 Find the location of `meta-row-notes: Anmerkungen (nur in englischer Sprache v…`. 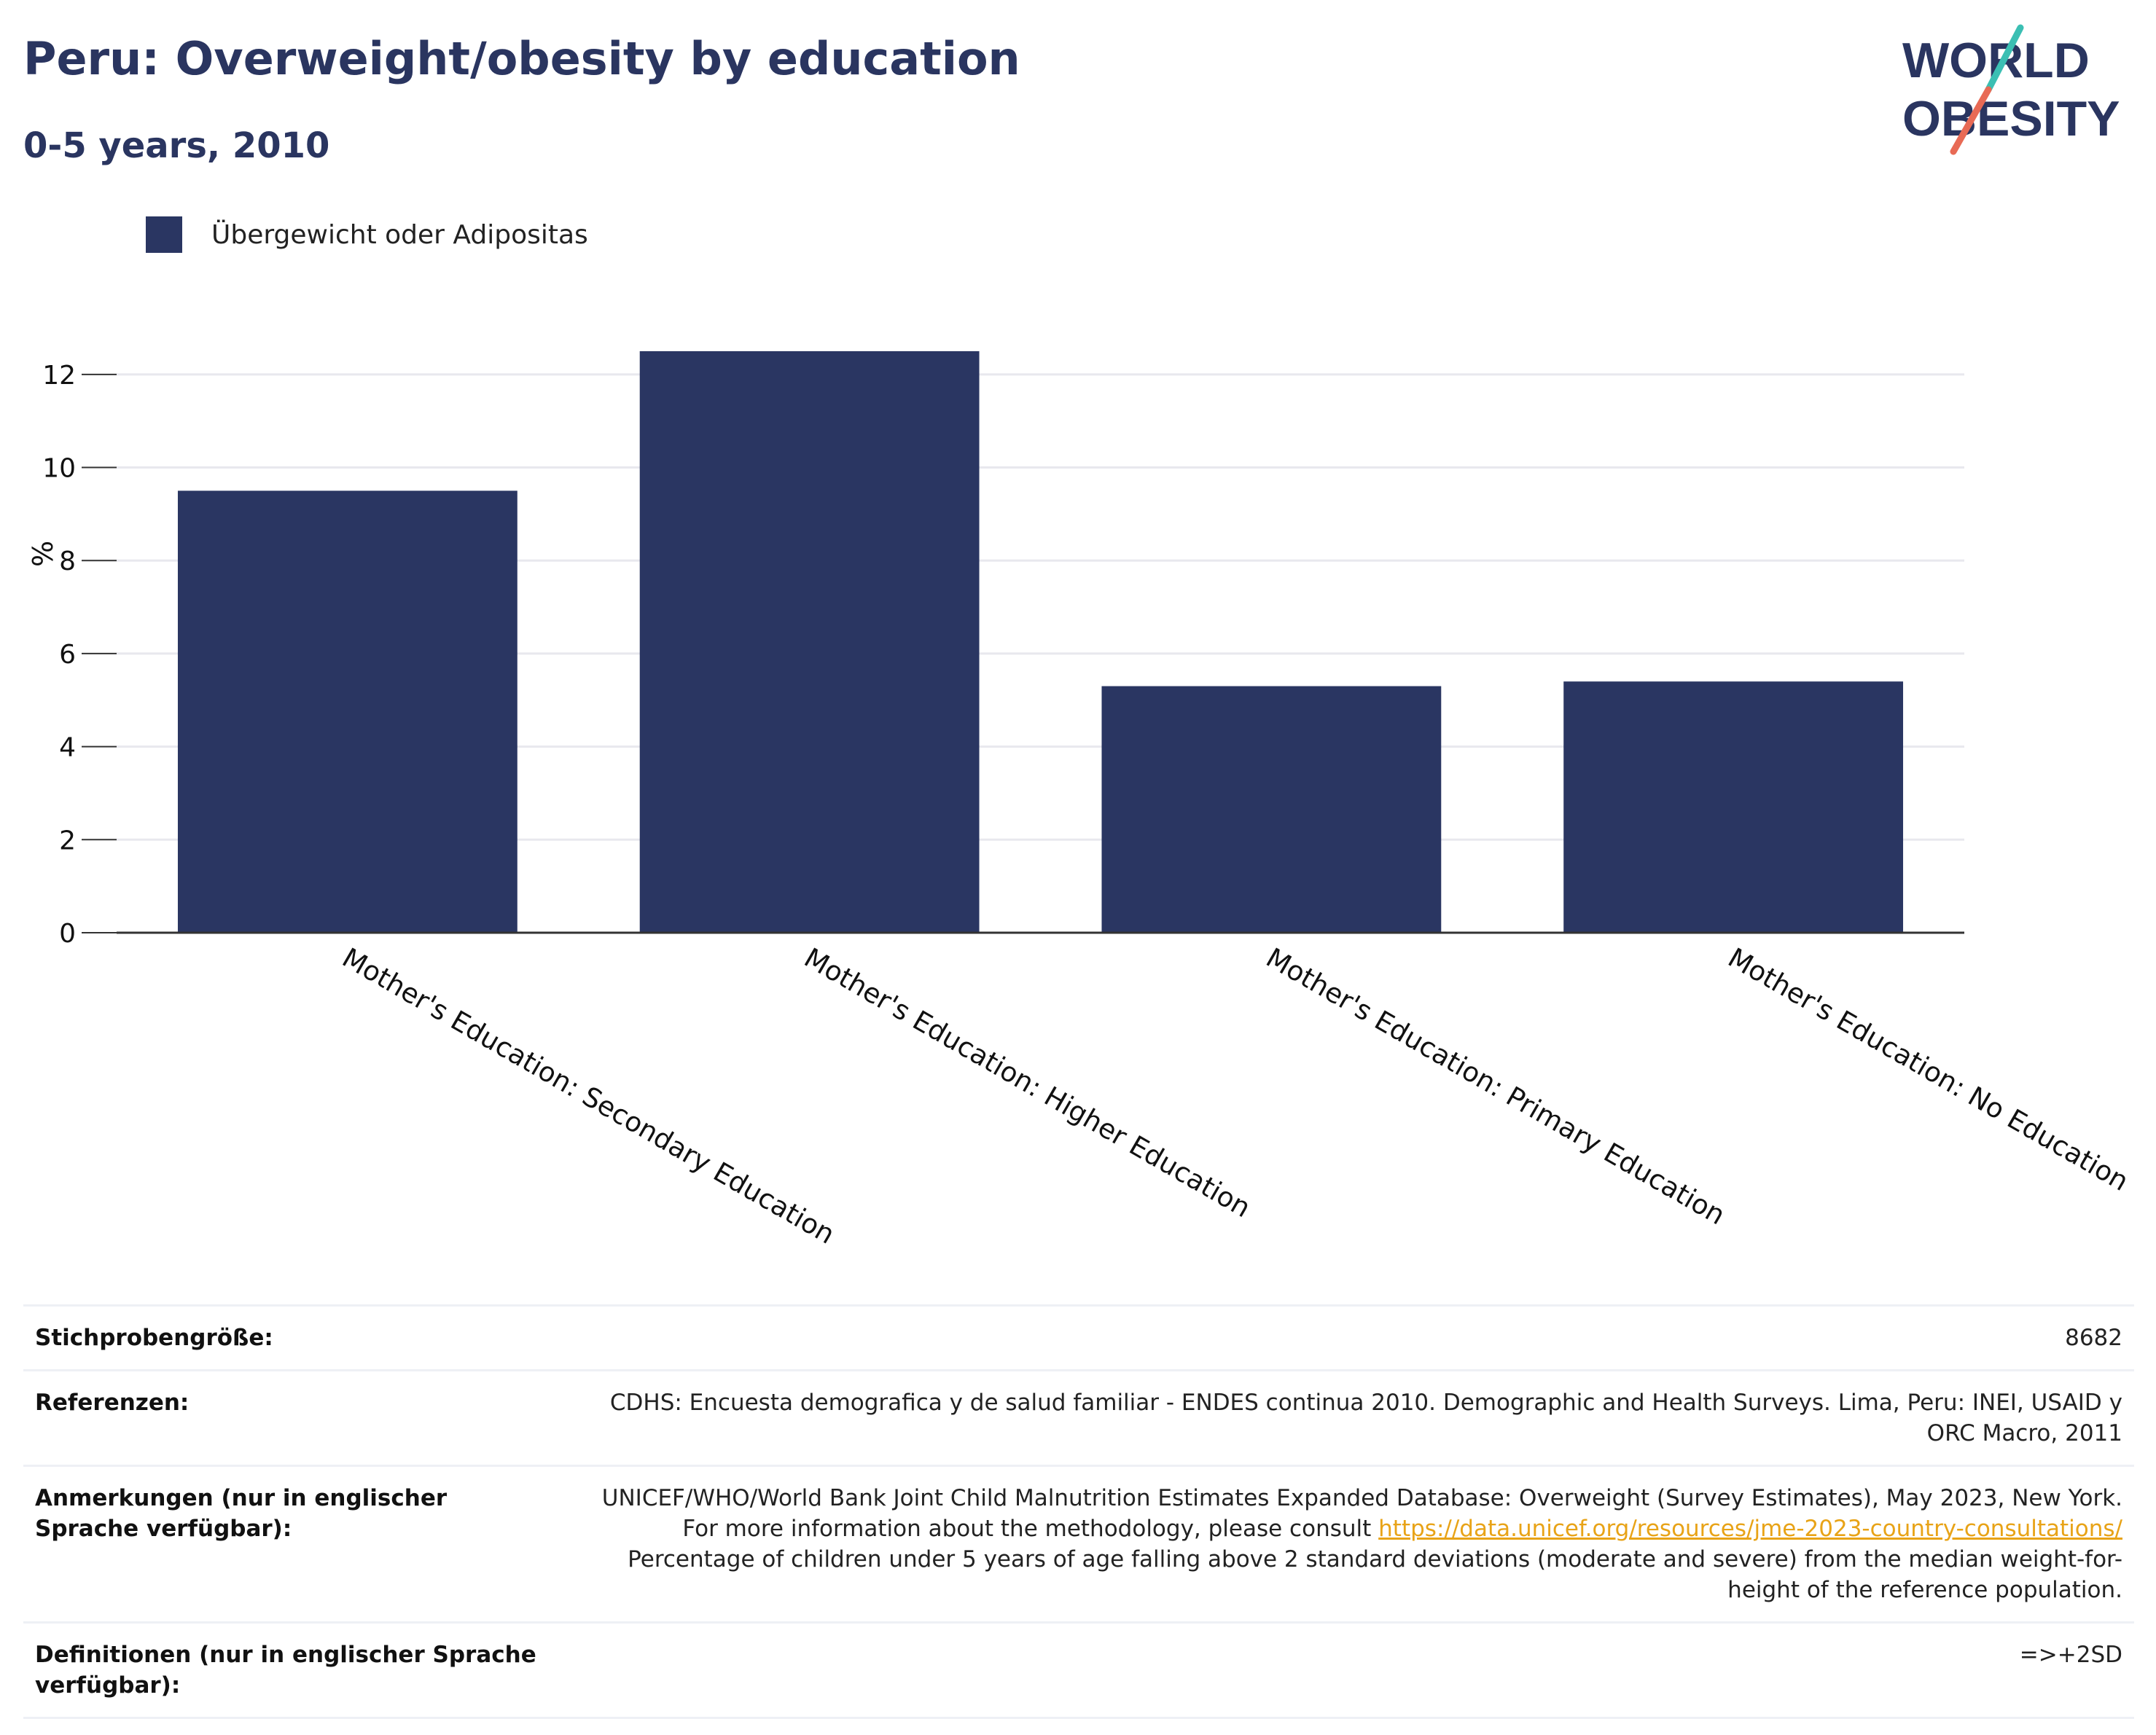

meta-row-notes: Anmerkungen (nur in englischer Sprache v… is located at coordinates (1079, 1544).